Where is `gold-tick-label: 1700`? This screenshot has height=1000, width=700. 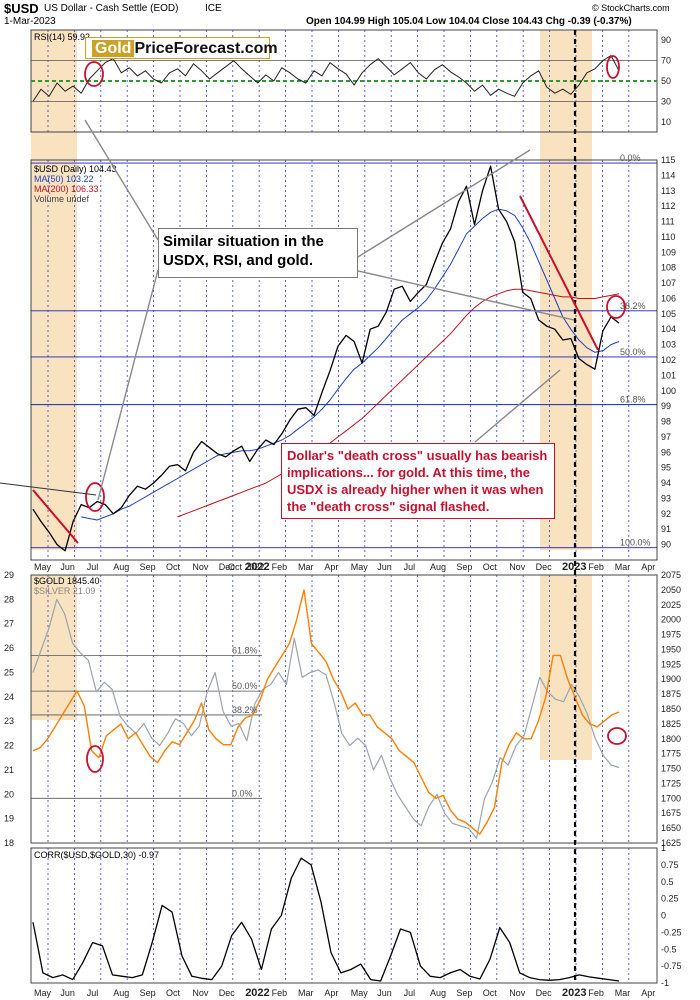 gold-tick-label: 1700 is located at coordinates (671, 798).